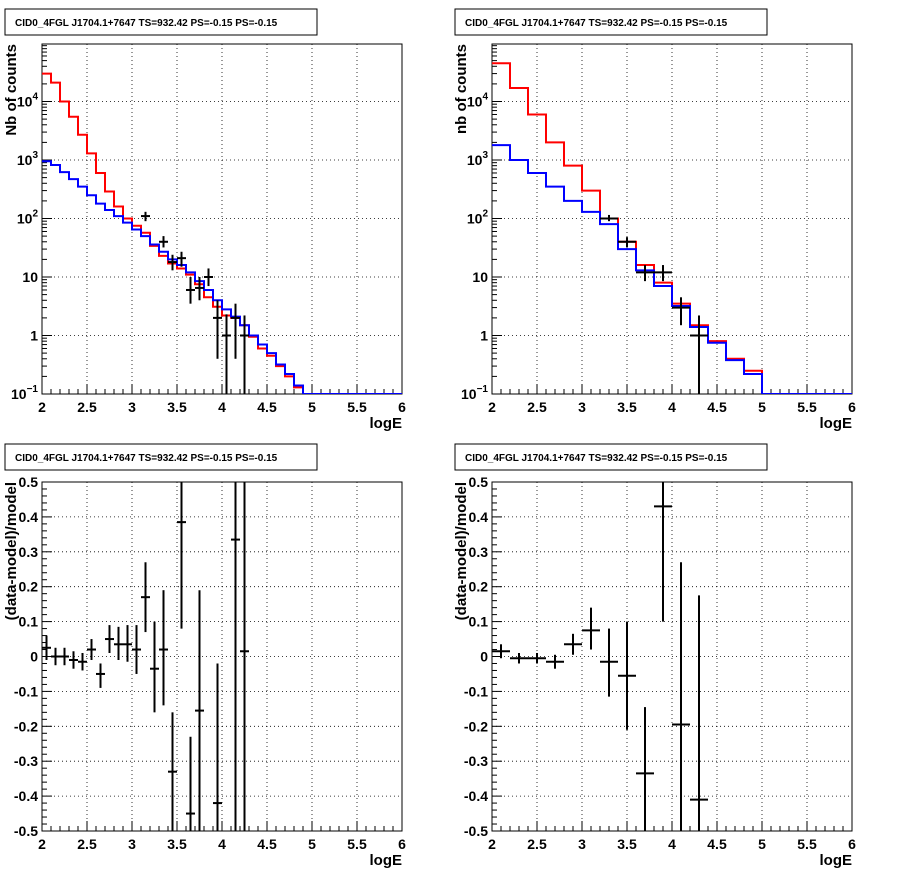 Image resolution: width=898 pixels, height=875 pixels. Describe the element at coordinates (476, 726) in the screenshot. I see `y-tick-label: -0.2` at that location.